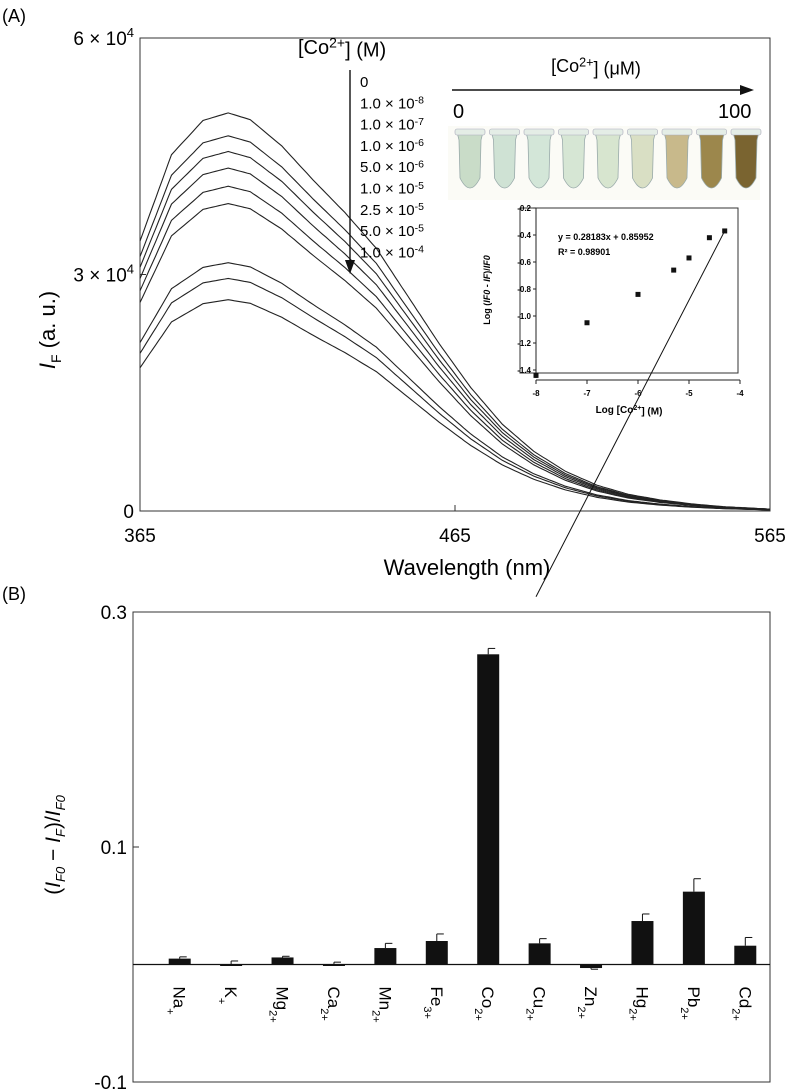 The width and height of the screenshot is (790, 1090). What do you see at coordinates (103, 274) in the screenshot?
I see `a-y-tick-label: 3 × 10⁴` at bounding box center [103, 274].